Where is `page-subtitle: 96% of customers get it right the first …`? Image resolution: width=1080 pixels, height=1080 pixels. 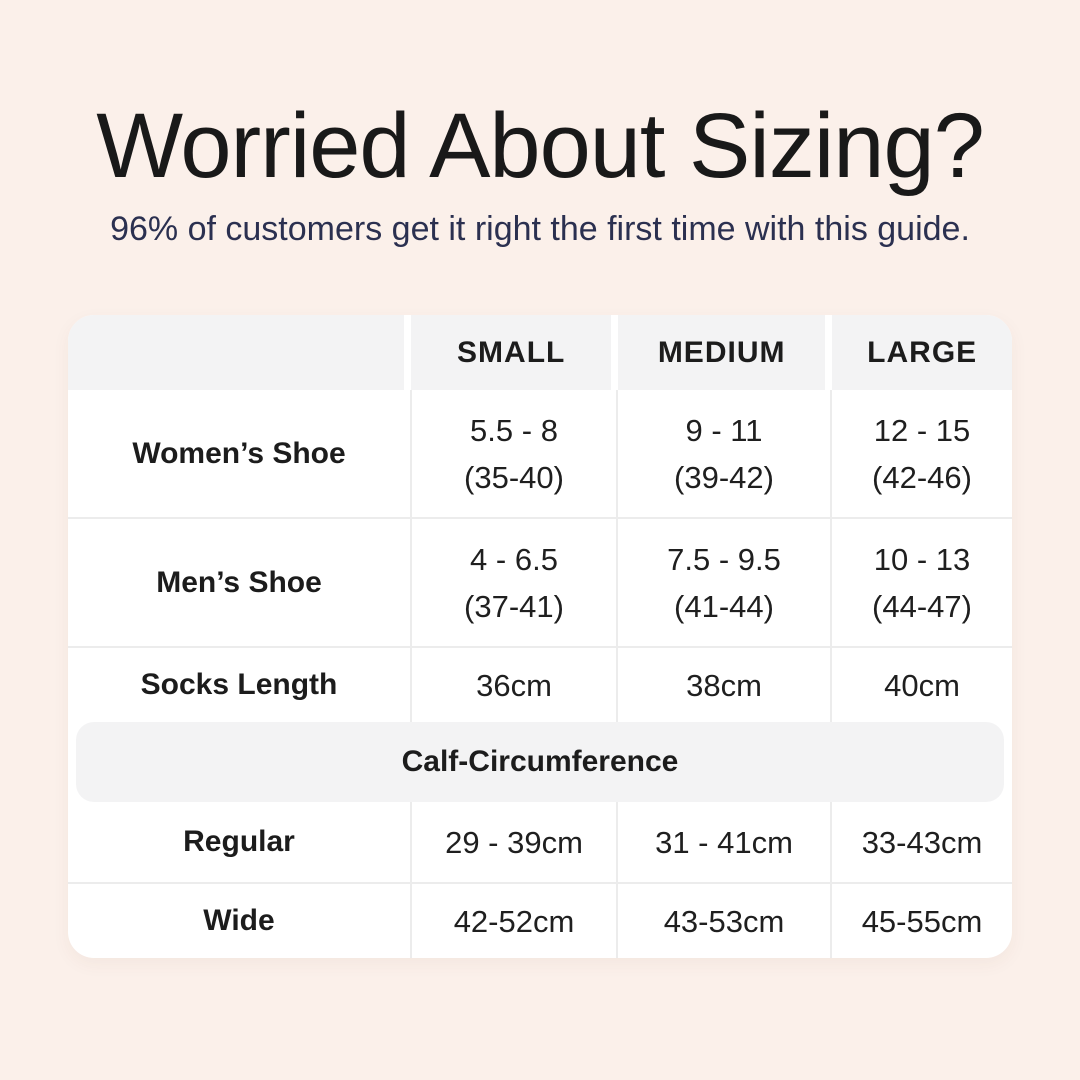 page-subtitle: 96% of customers get it right the first … is located at coordinates (540, 229).